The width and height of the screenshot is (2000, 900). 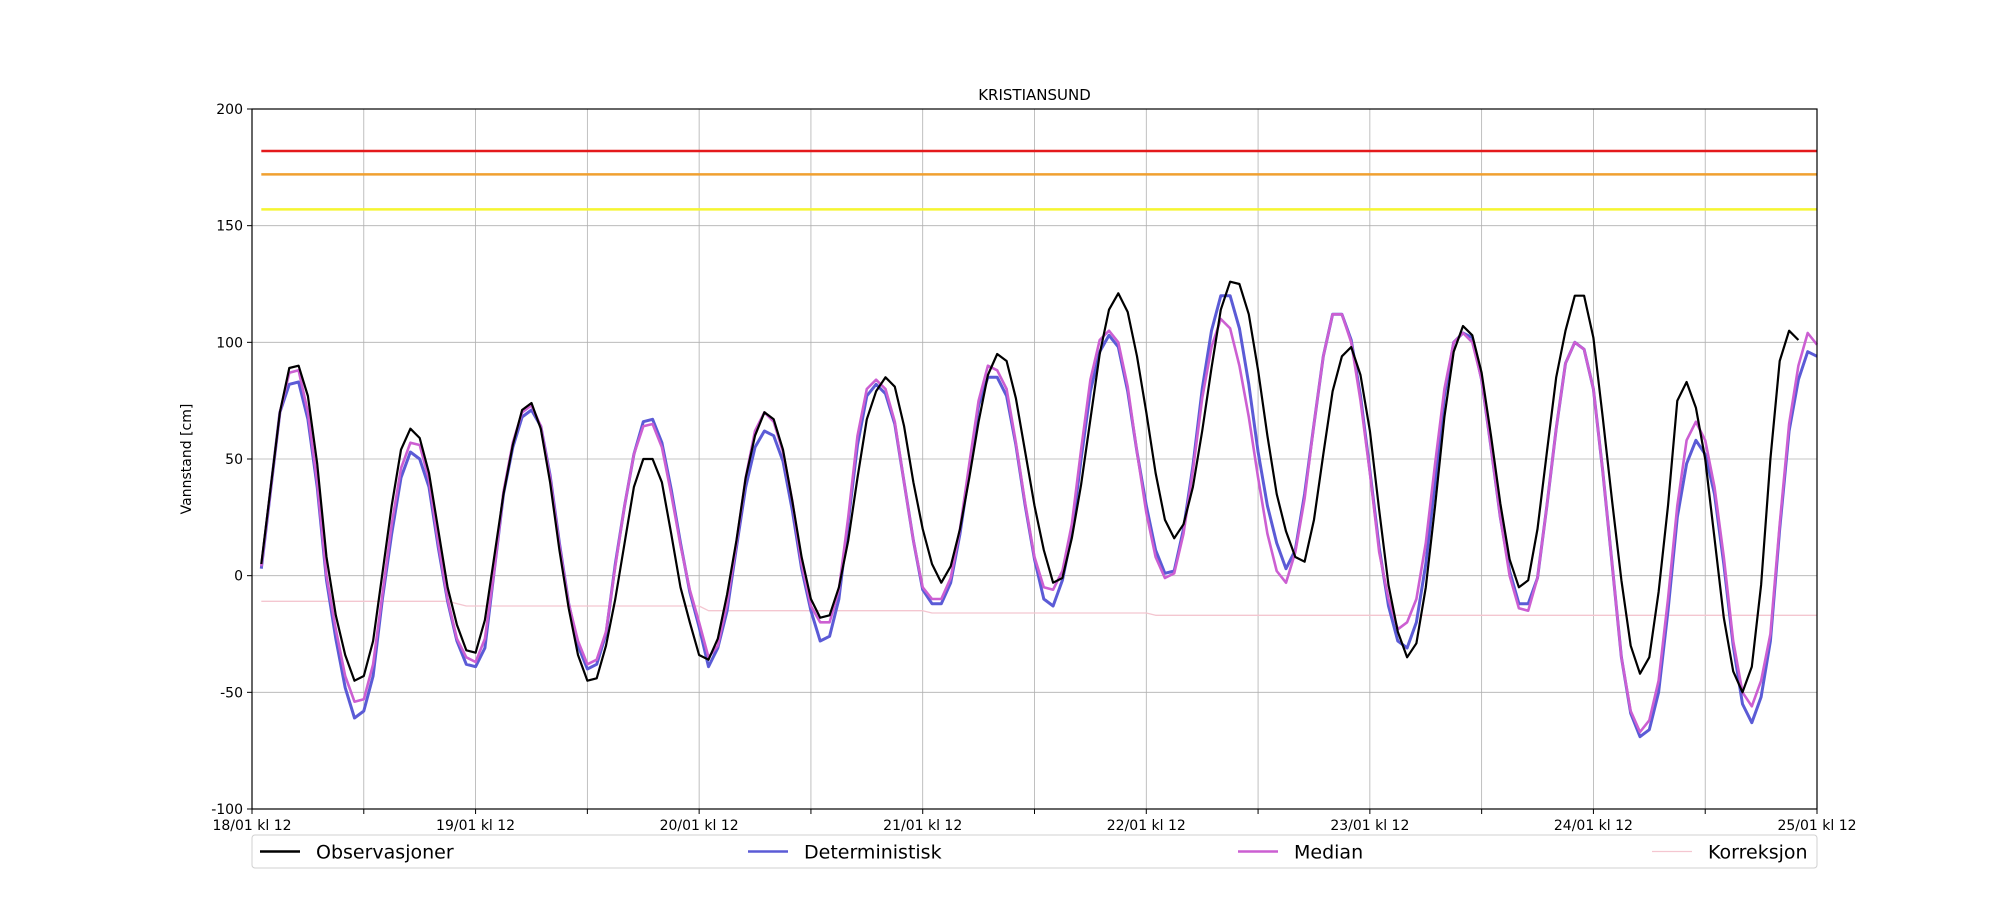 I want to click on x-tick-label: 22/01 kl 12, so click(x=1146, y=826).